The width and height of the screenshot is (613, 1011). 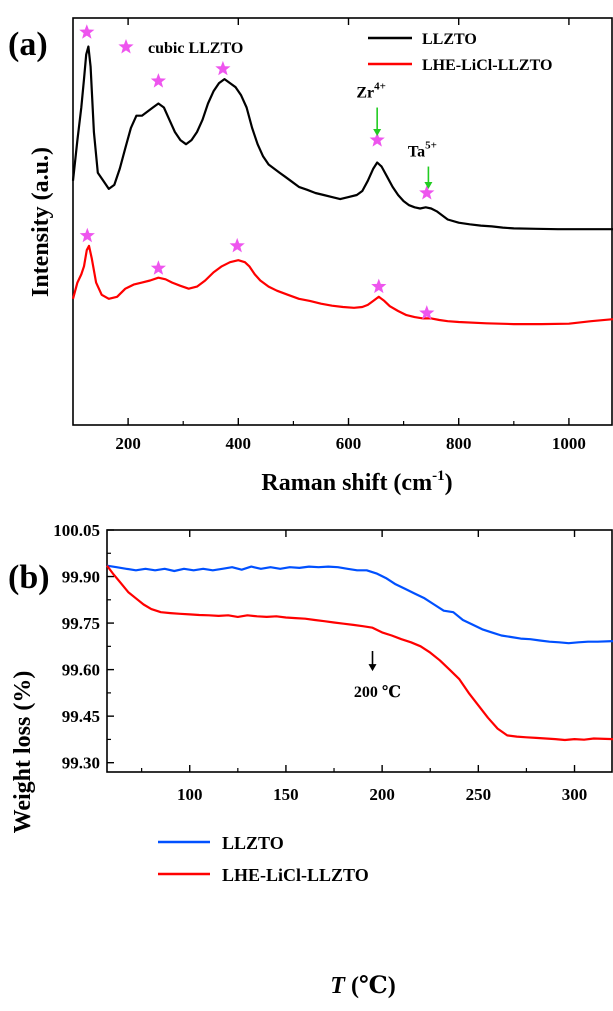 I want to click on x-axis-title-b: T (℃), so click(x=362, y=986).